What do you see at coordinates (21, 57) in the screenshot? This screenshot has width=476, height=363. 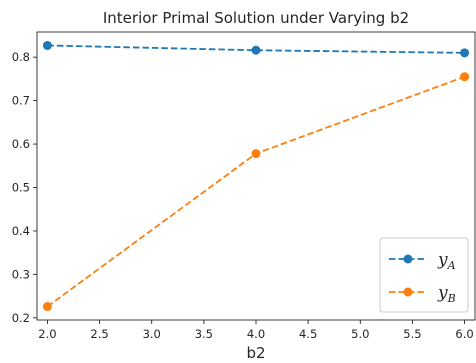 I see `y-tick-label: 0.8` at bounding box center [21, 57].